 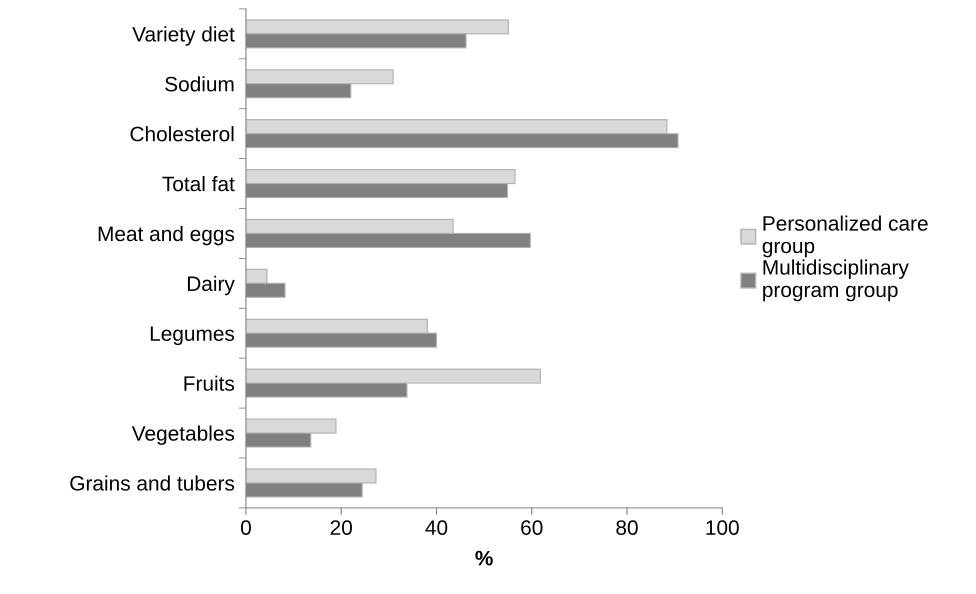 What do you see at coordinates (152, 483) in the screenshot?
I see `y-tick-label: Grains and tubers` at bounding box center [152, 483].